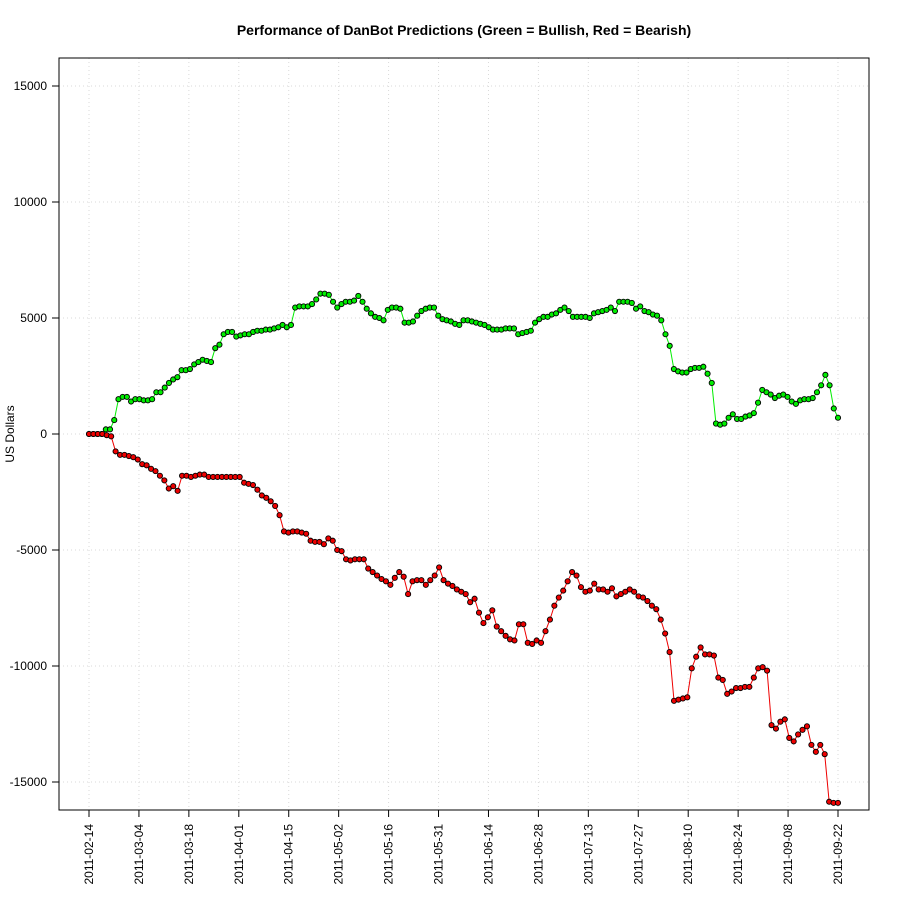  Describe the element at coordinates (838, 854) in the screenshot. I see `x-tick-label: 2011-09-22` at that location.